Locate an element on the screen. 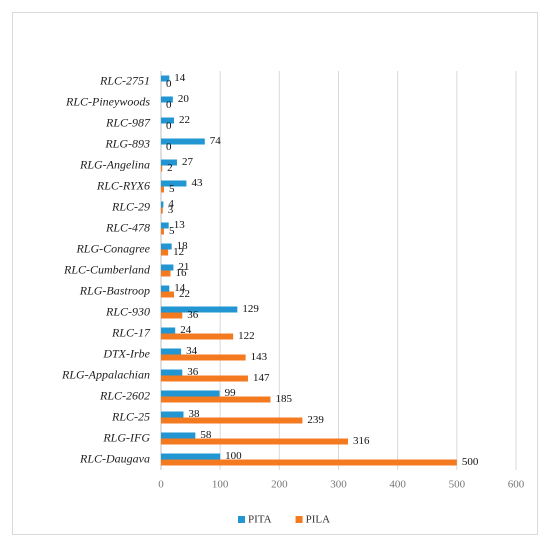 This screenshot has width=550, height=547. value-label: 239 is located at coordinates (315, 420).